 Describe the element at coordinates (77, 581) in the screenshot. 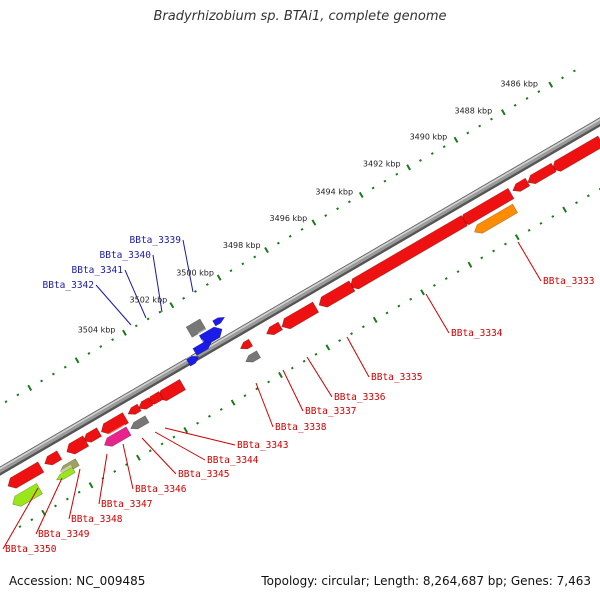

I see `accession-text: Accession: NC_009485` at that location.